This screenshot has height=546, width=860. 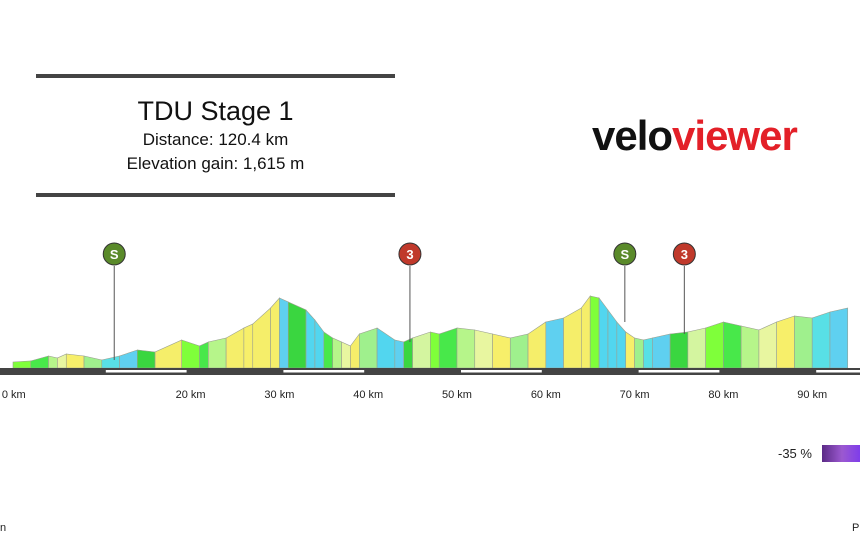 What do you see at coordinates (215, 111) in the screenshot?
I see `chart-title: TDU Stage 1` at bounding box center [215, 111].